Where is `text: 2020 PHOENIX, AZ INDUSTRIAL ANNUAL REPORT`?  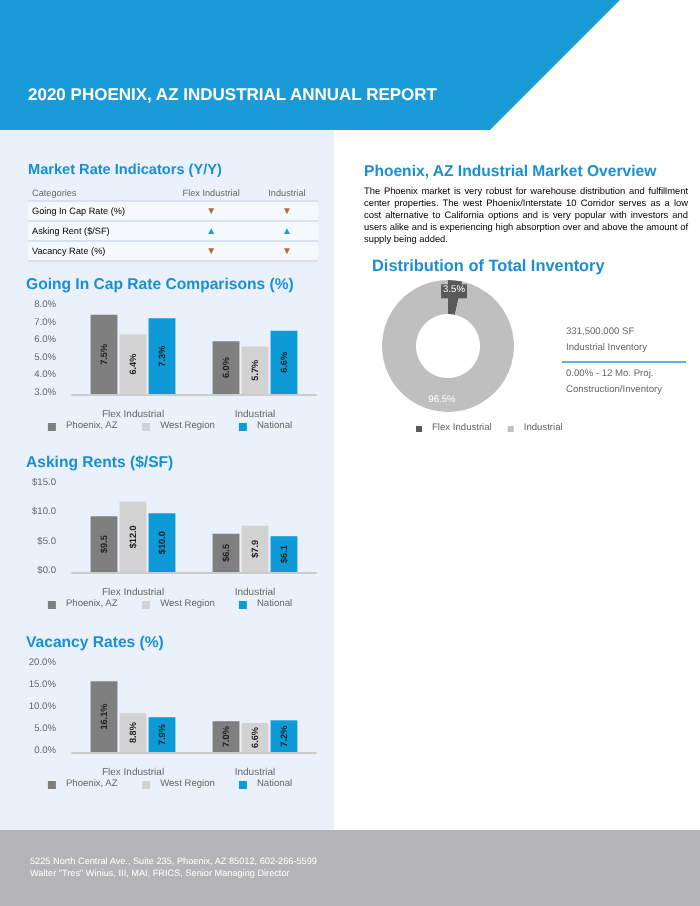
text: 2020 PHOENIX, AZ INDUSTRIAL ANNUAL REPORT is located at coordinates (234, 94).